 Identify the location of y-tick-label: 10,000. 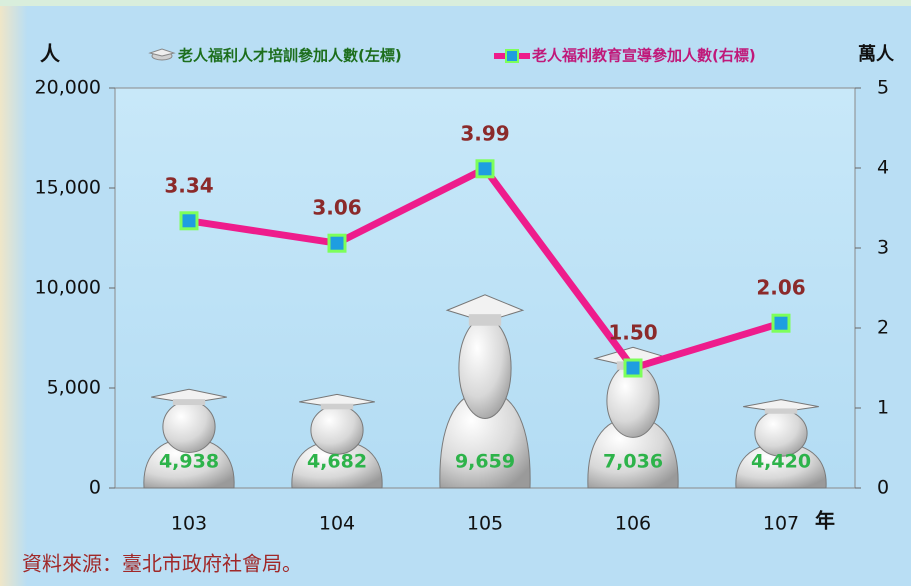
(68, 288).